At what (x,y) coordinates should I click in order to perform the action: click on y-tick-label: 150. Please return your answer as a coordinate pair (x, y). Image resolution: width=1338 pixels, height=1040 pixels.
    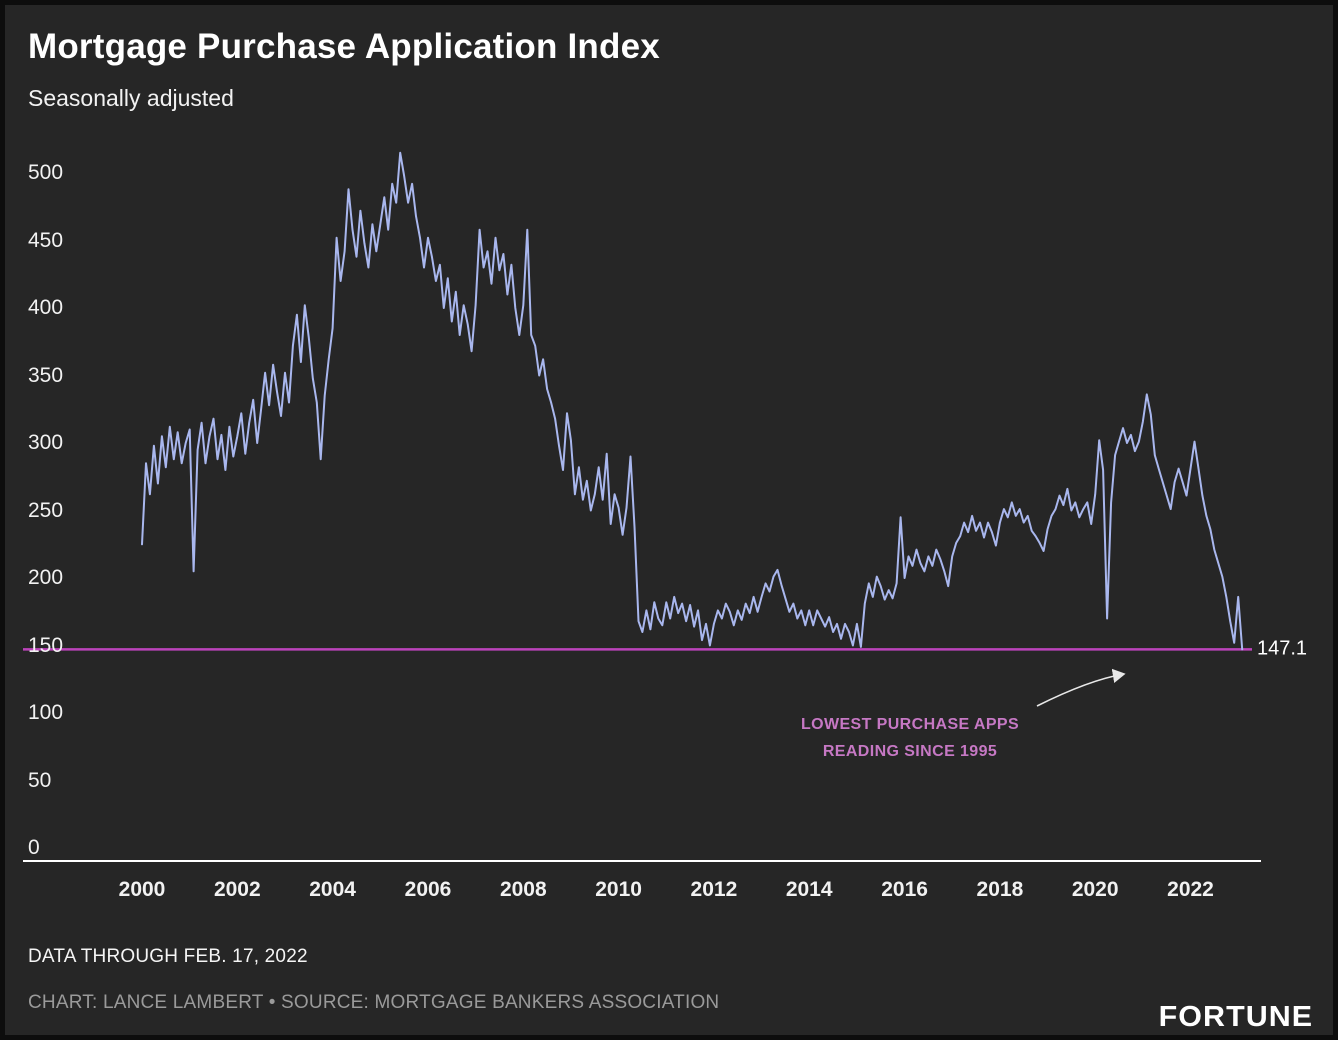
    Looking at the image, I should click on (46, 645).